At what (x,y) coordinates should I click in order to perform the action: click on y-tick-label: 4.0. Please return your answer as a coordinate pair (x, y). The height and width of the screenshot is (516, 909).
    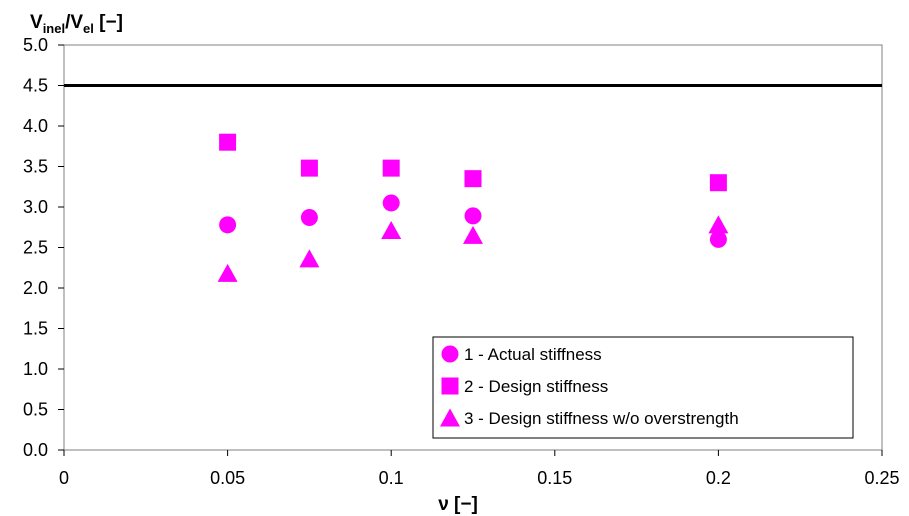
    Looking at the image, I should click on (35, 126).